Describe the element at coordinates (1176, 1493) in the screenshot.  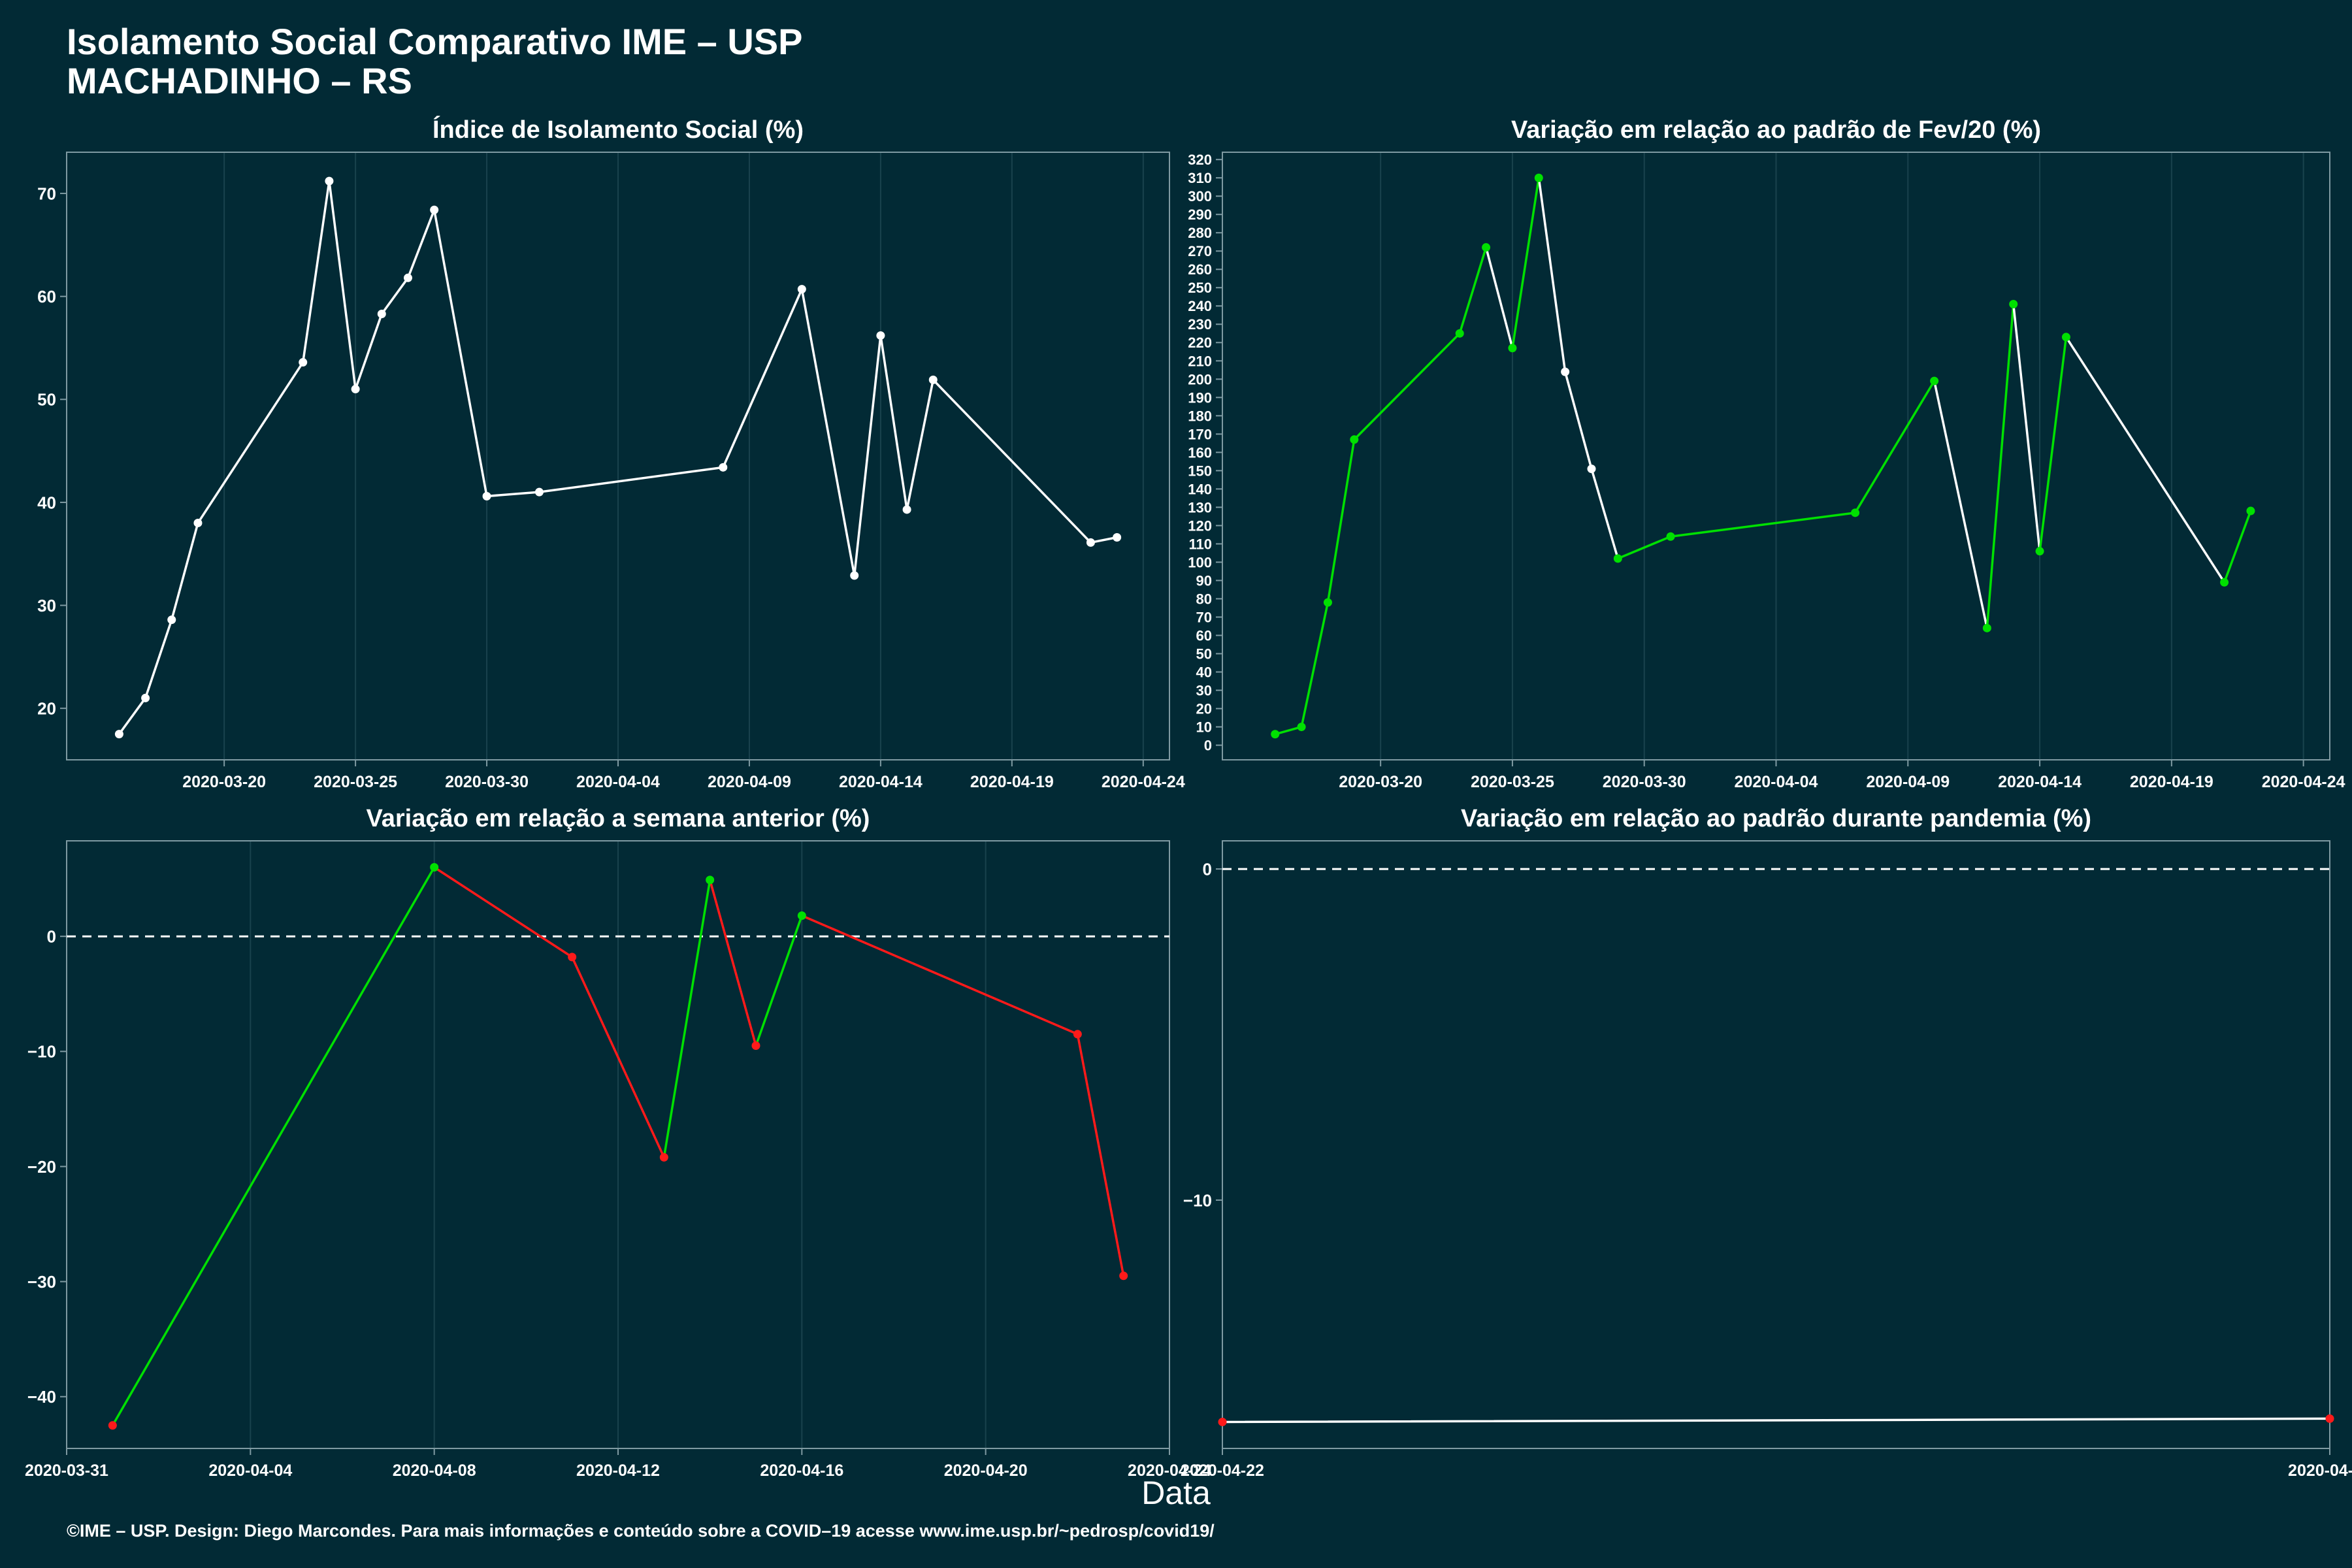
I see `x-axis-title: Data` at that location.